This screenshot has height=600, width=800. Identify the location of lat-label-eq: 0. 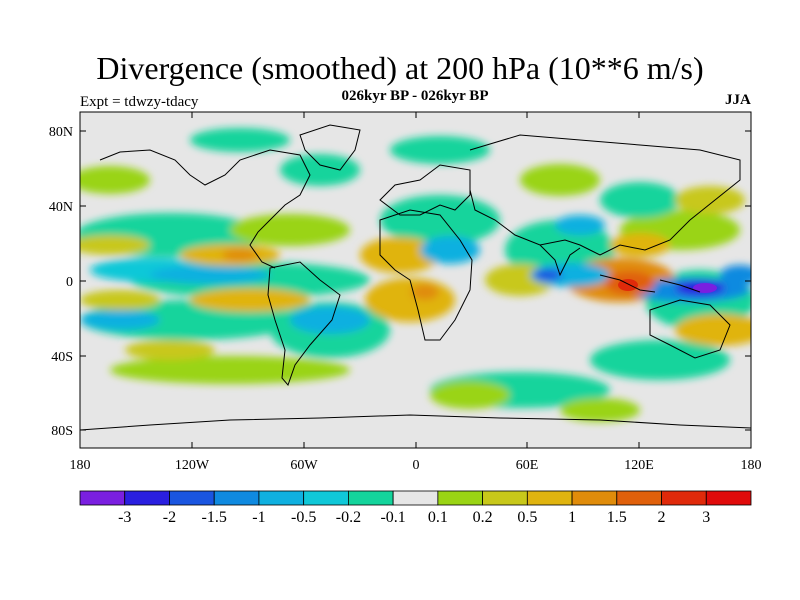
(69, 282).